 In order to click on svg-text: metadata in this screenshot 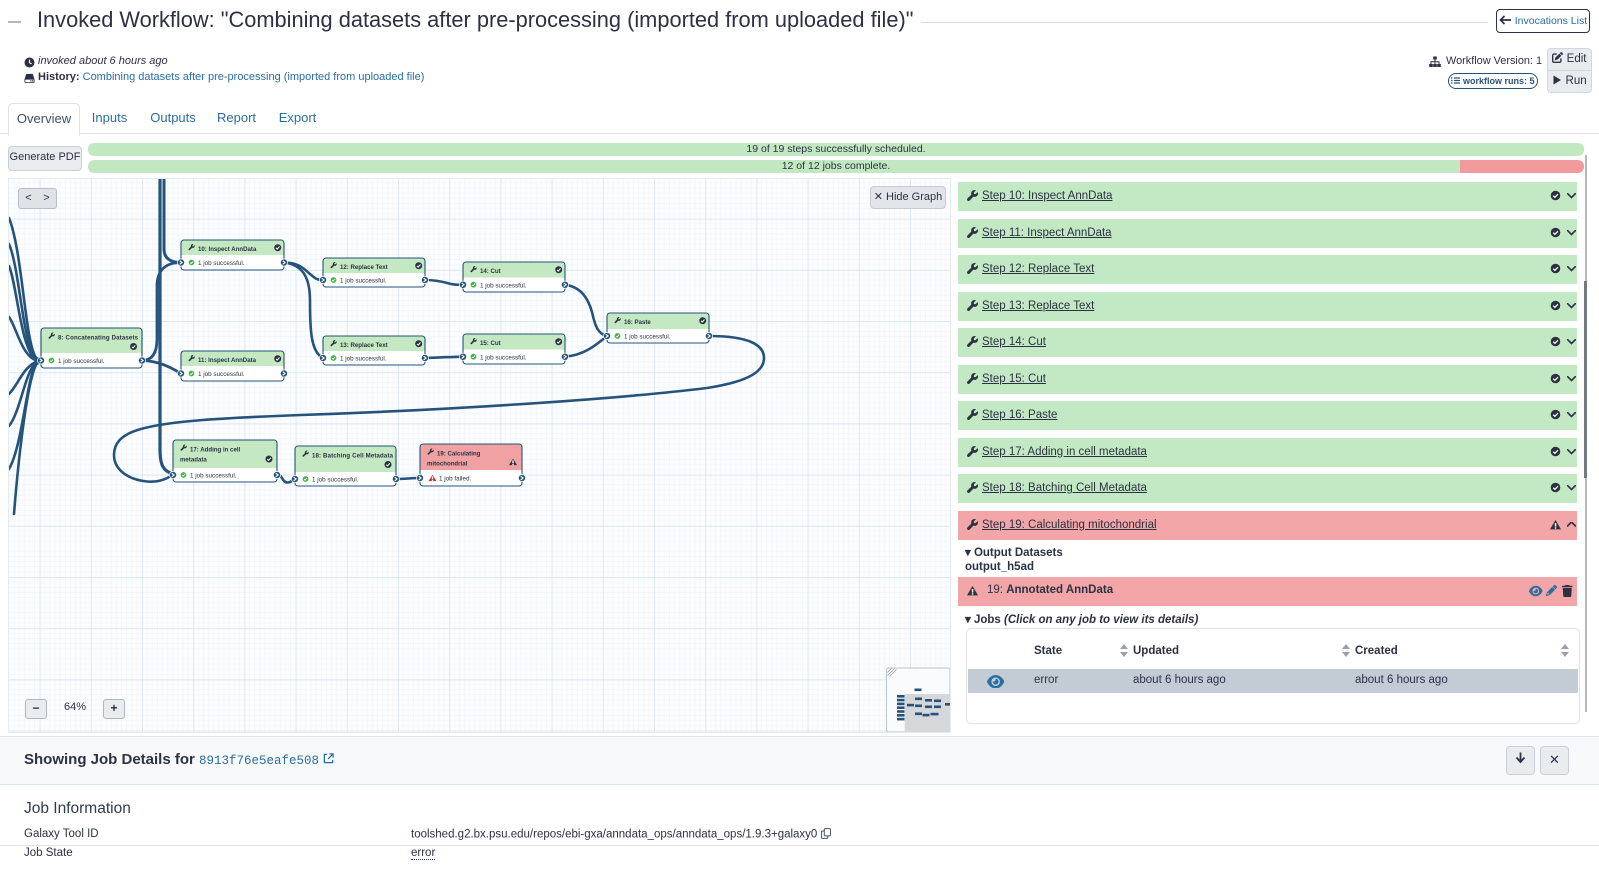, I will do `click(193, 460)`.